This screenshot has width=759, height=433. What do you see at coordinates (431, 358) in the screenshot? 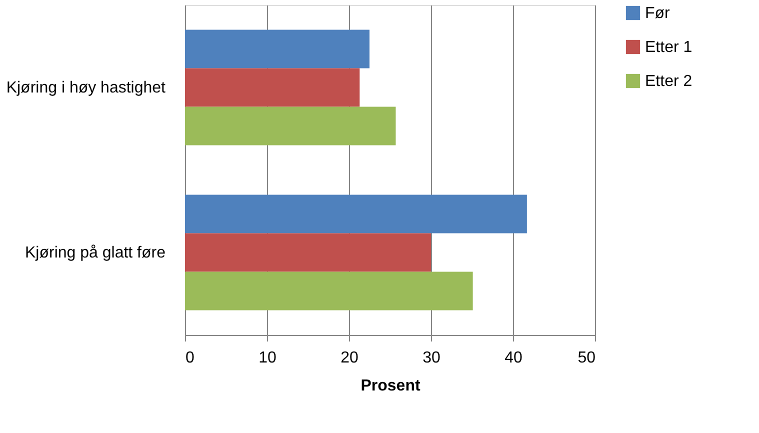
I see `x-tick-label: 30` at bounding box center [431, 358].